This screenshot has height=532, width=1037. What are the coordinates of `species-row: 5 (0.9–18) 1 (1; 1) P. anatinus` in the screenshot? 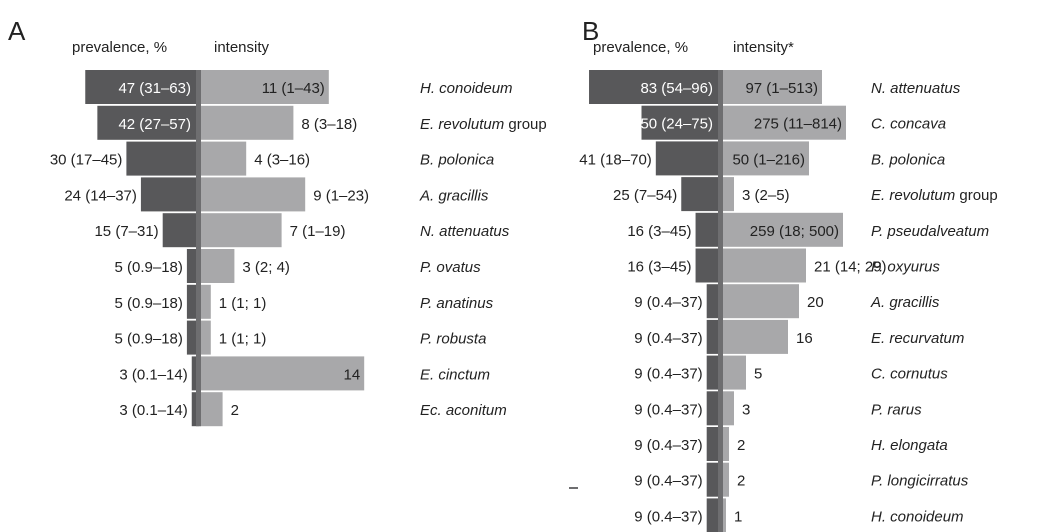 It's located at (304, 301).